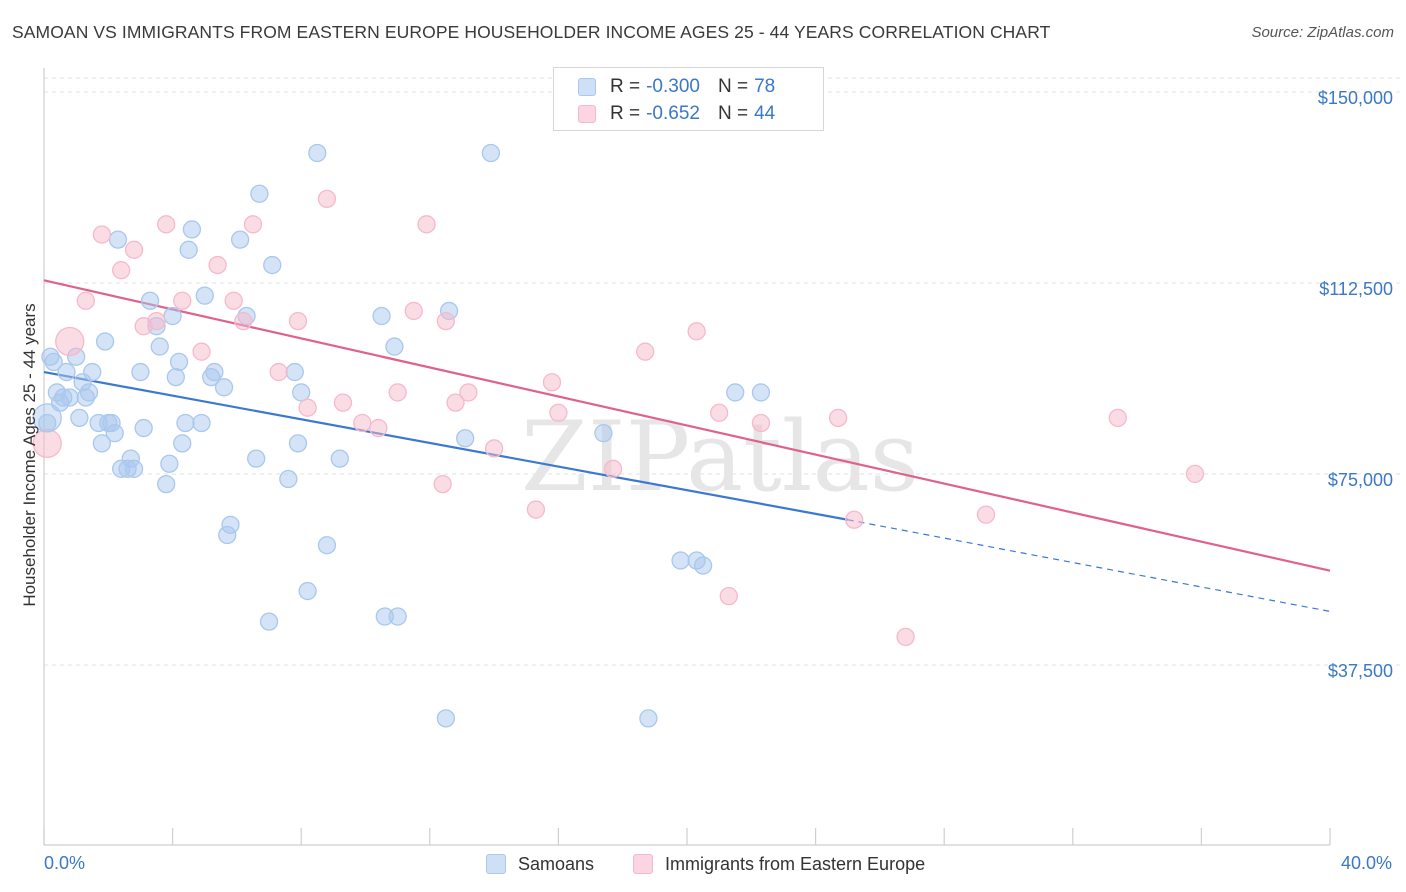 Image resolution: width=1406 pixels, height=892 pixels. I want to click on legend-row-eastern-europe: R = -0.652 N = 44, so click(676, 114).